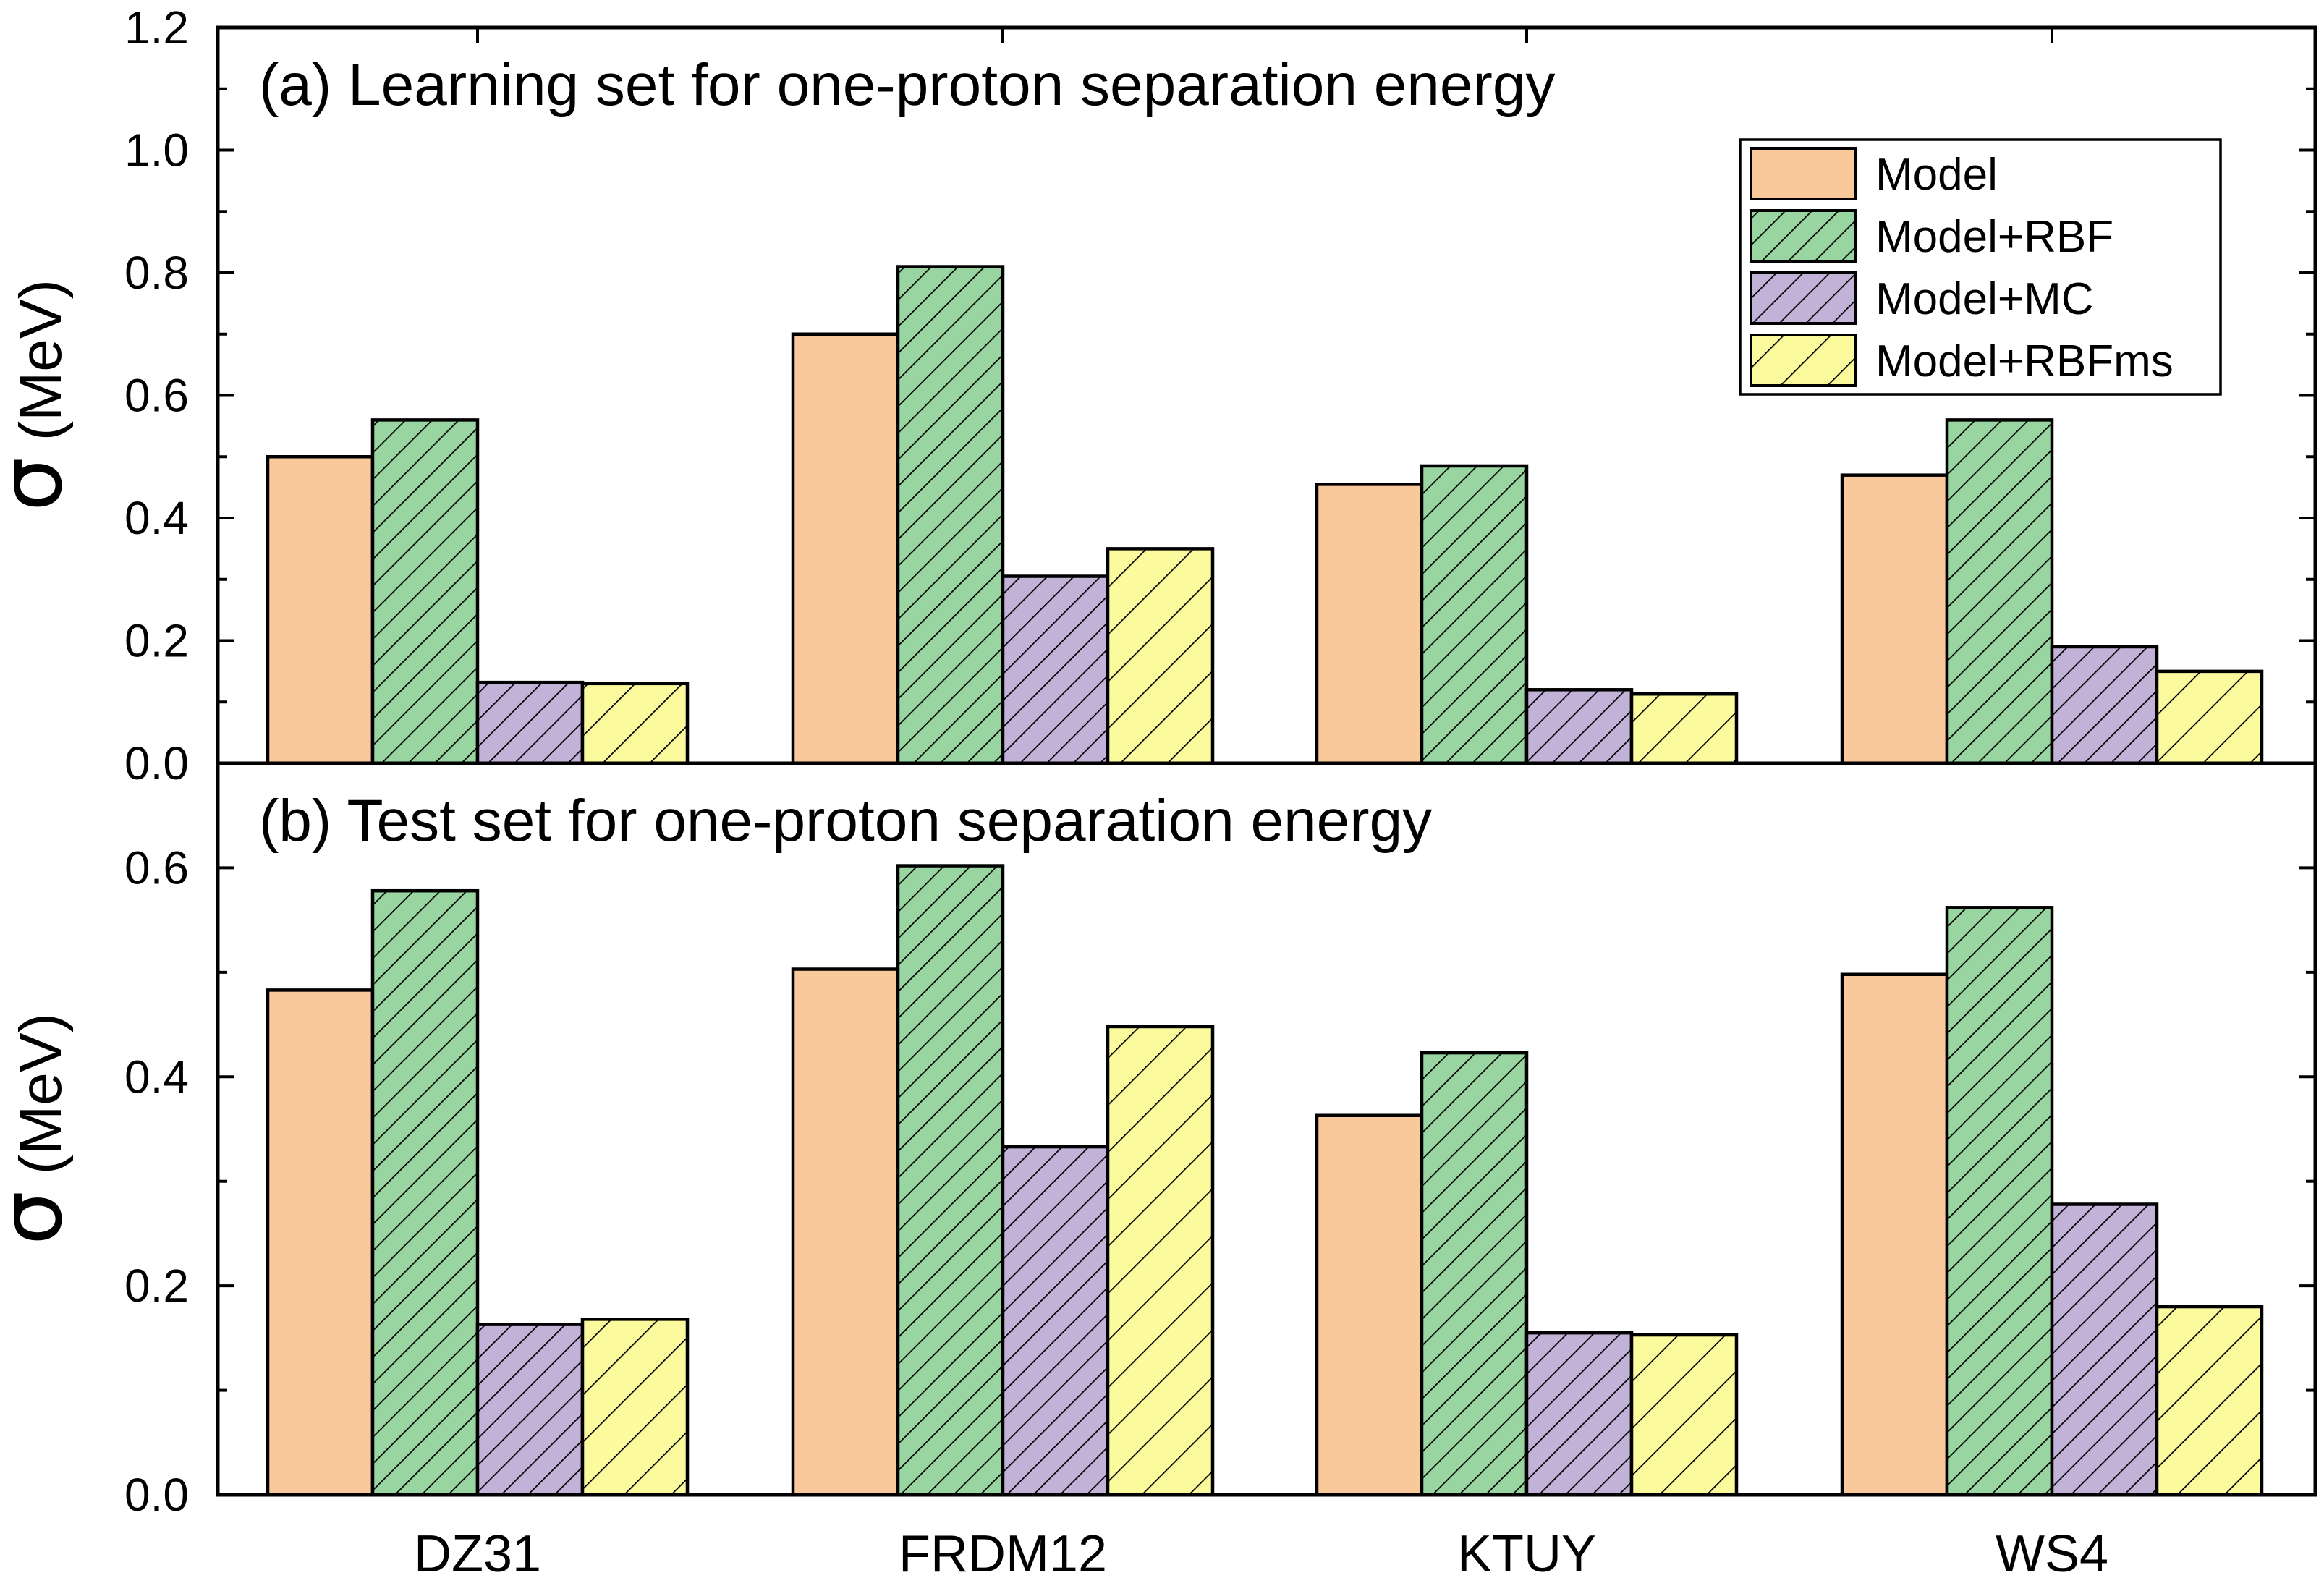 This screenshot has height=1578, width=2324. What do you see at coordinates (845, 1232) in the screenshot?
I see `bar-b-model-frdm12` at bounding box center [845, 1232].